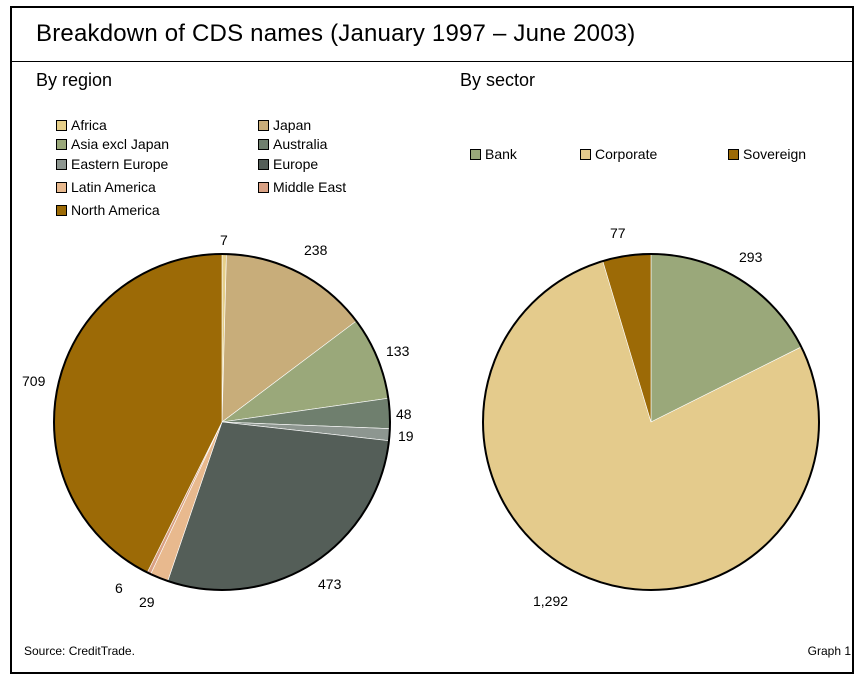 The height and width of the screenshot is (680, 863). I want to click on legend-item-sovereign: Sovereign, so click(767, 154).